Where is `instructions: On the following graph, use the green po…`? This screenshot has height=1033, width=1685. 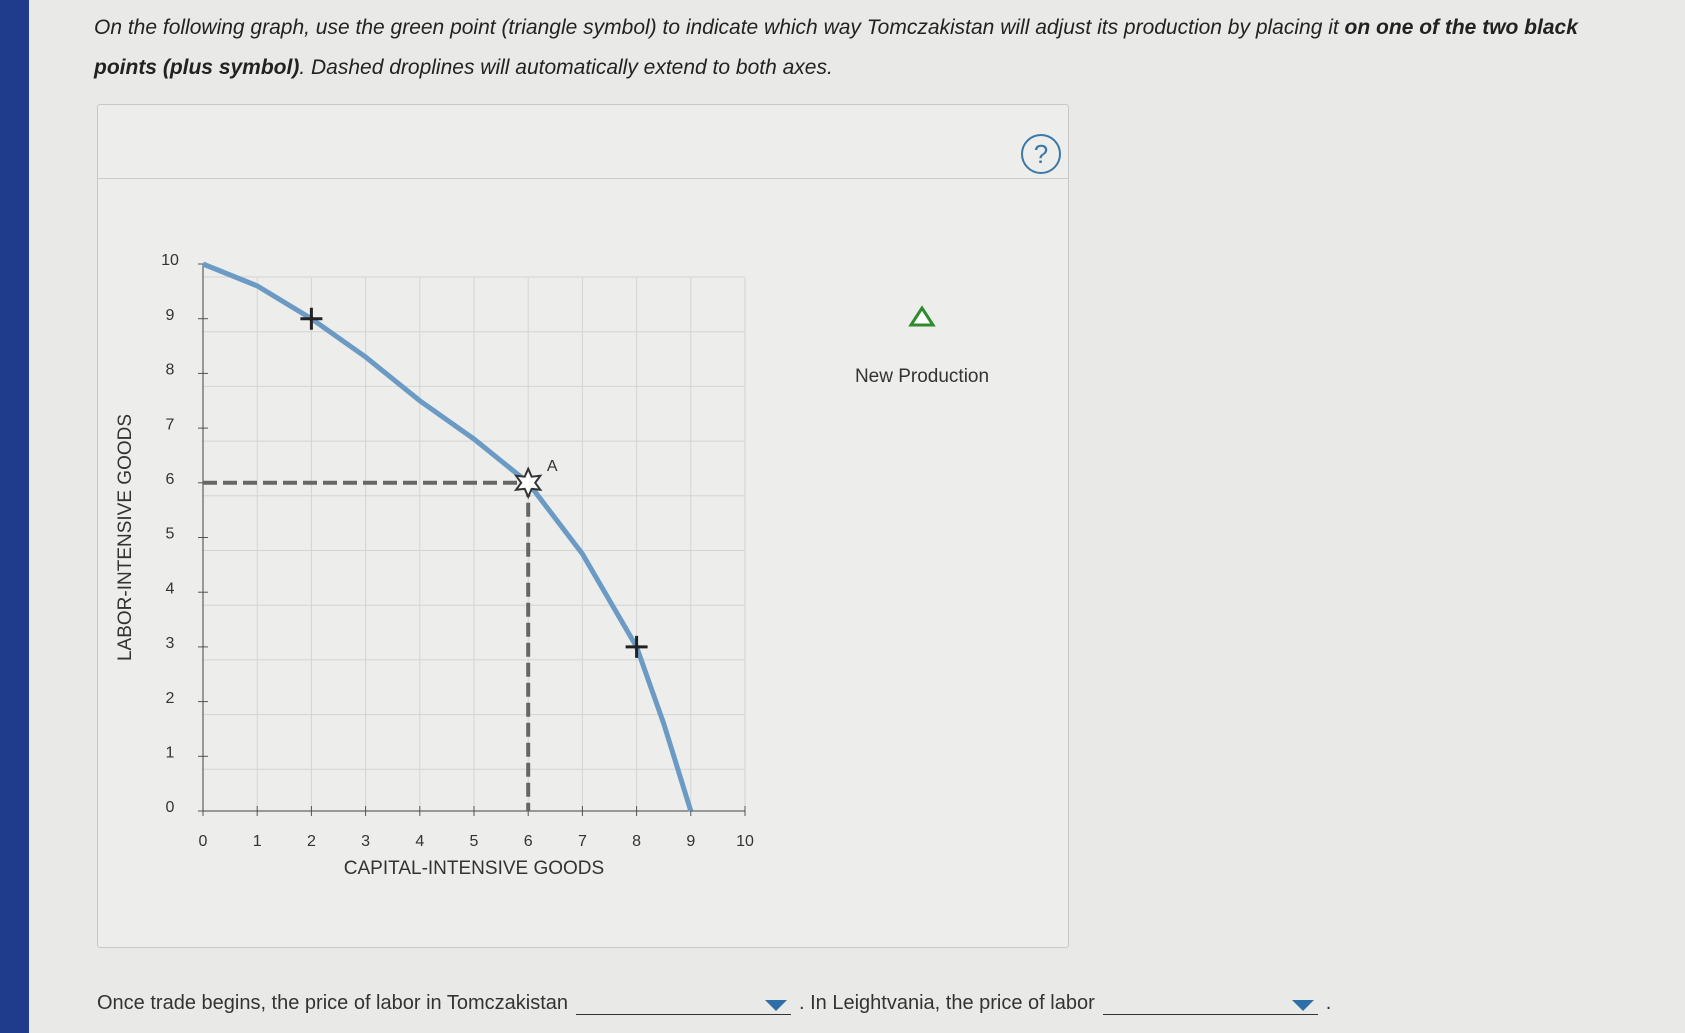 instructions: On the following graph, use the green po… is located at coordinates (864, 48).